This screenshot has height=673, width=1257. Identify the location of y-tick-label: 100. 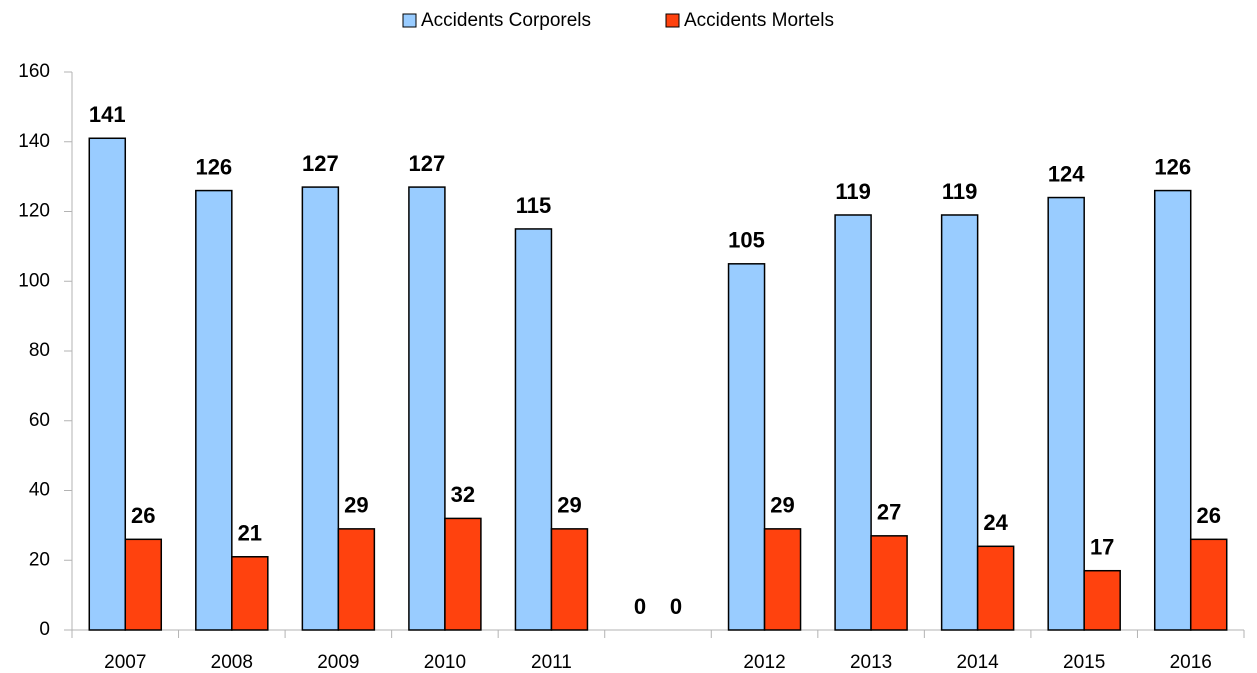
(34, 280).